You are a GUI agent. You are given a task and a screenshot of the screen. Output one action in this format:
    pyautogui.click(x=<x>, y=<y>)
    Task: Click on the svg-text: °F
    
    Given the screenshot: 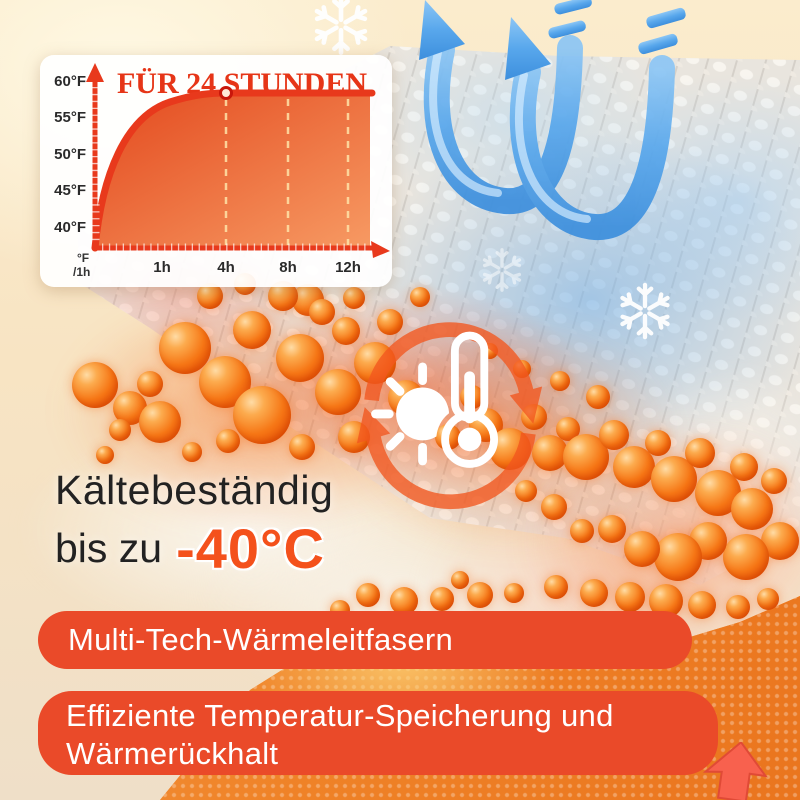 What is the action you would take?
    pyautogui.click(x=83, y=258)
    